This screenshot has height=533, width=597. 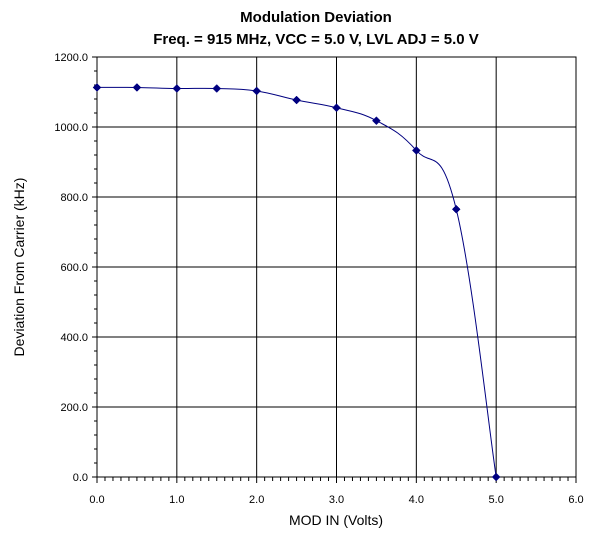 What do you see at coordinates (71, 128) in the screenshot?
I see `y-tick-label: 1000.0` at bounding box center [71, 128].